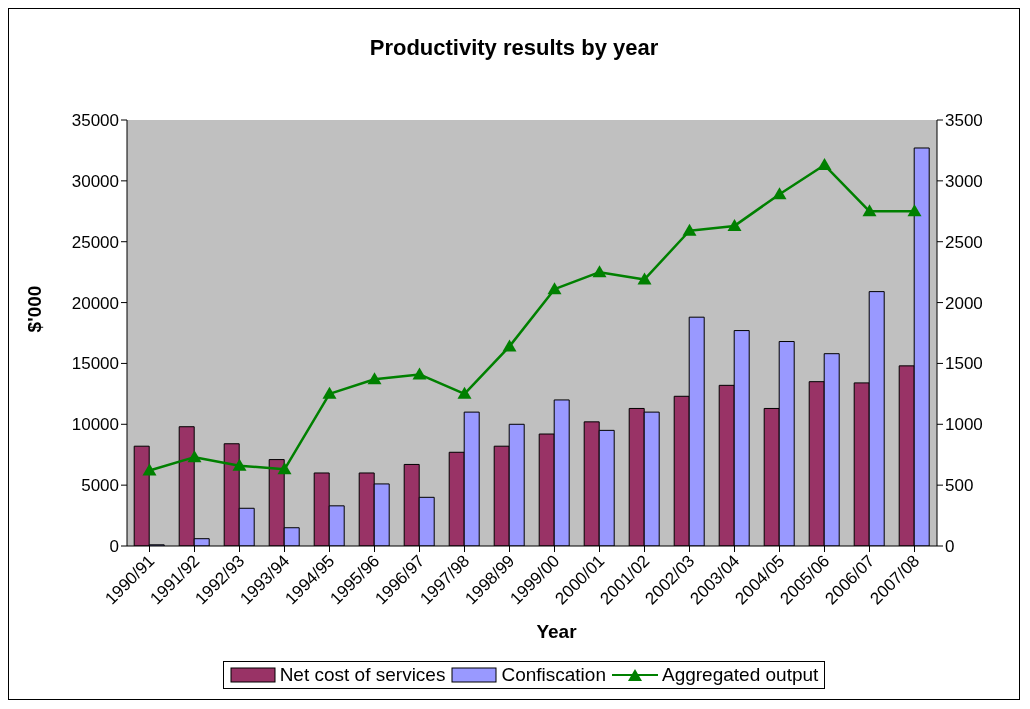 This screenshot has width=1030, height=709. Describe the element at coordinates (964, 242) in the screenshot. I see `y2-tick-label: 2500` at that location.